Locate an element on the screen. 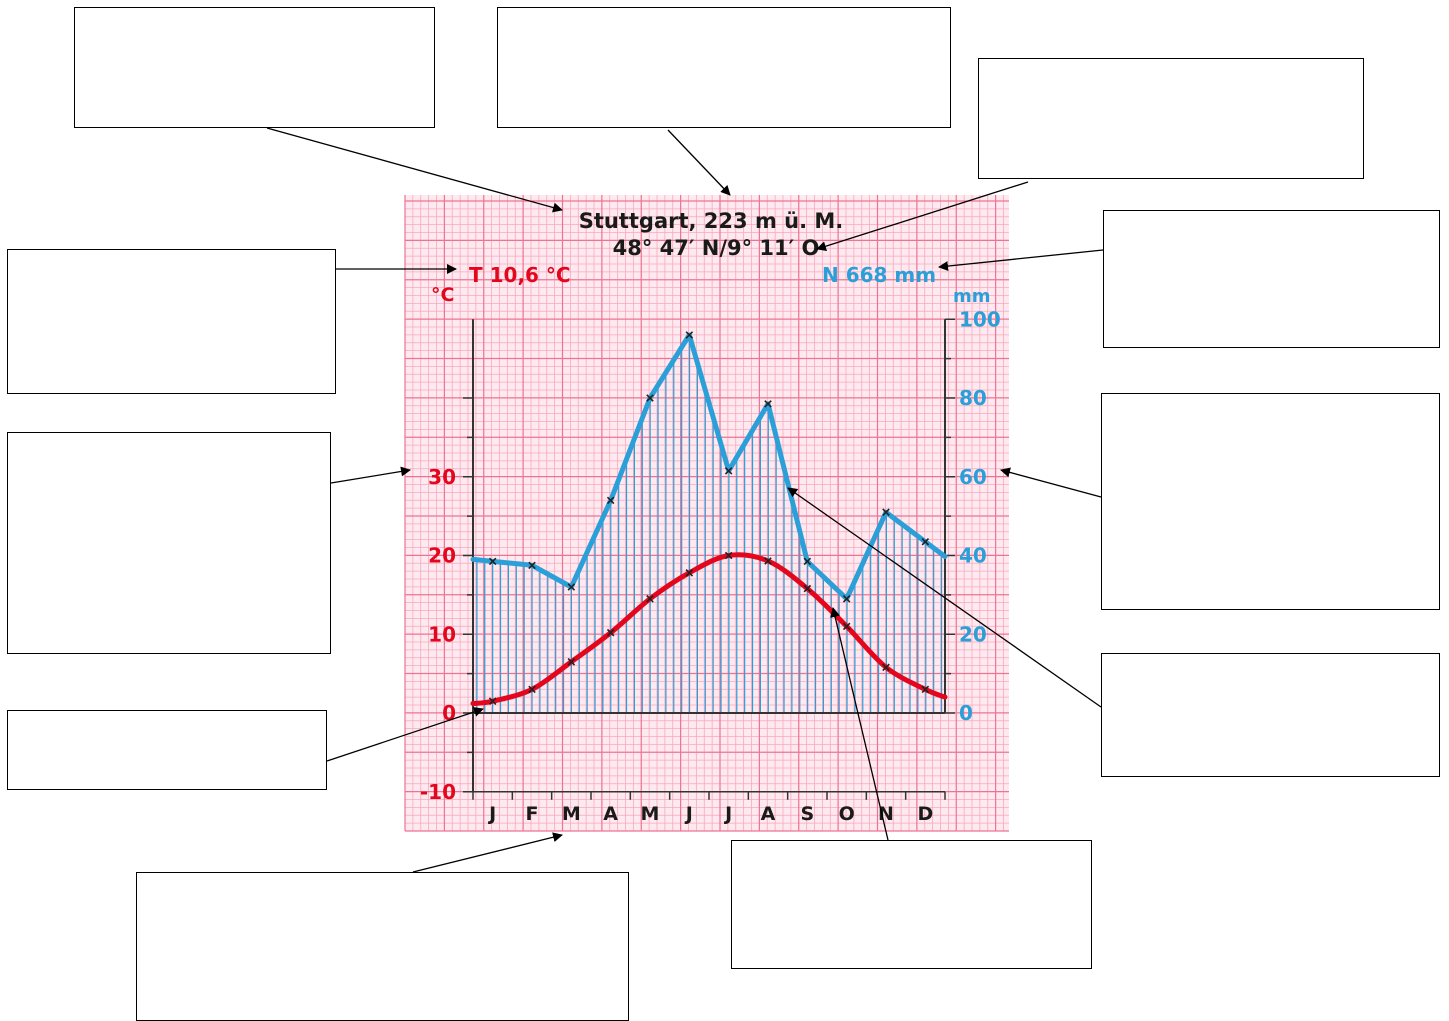 This screenshot has height=1021, width=1449. label-box-precipitation-axis is located at coordinates (1270, 501).